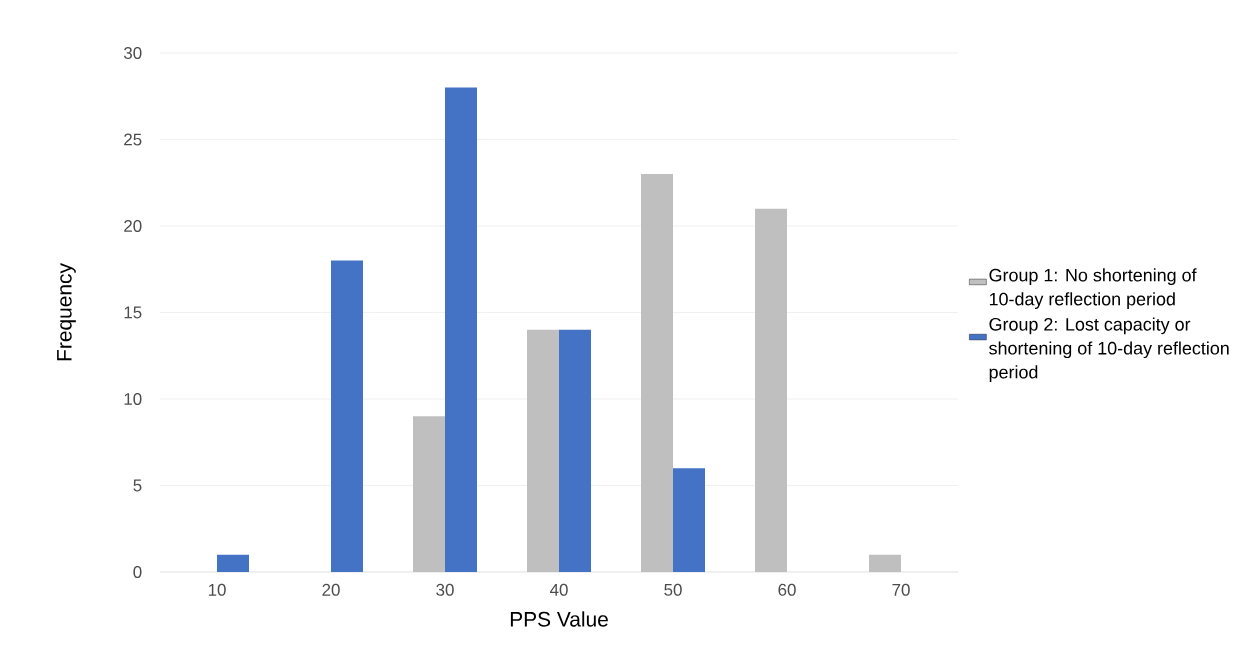 This screenshot has width=1255, height=671. Describe the element at coordinates (673, 589) in the screenshot. I see `x-tick-label: 50` at that location.